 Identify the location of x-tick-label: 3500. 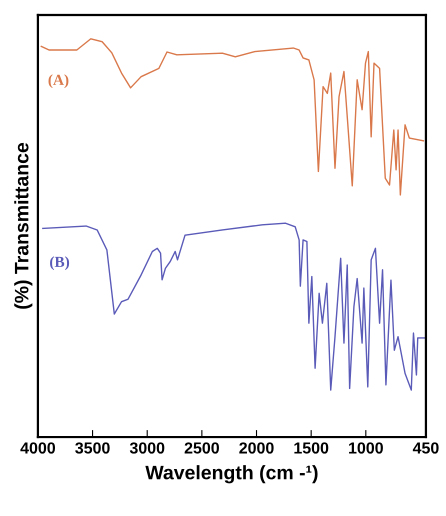
(92, 448).